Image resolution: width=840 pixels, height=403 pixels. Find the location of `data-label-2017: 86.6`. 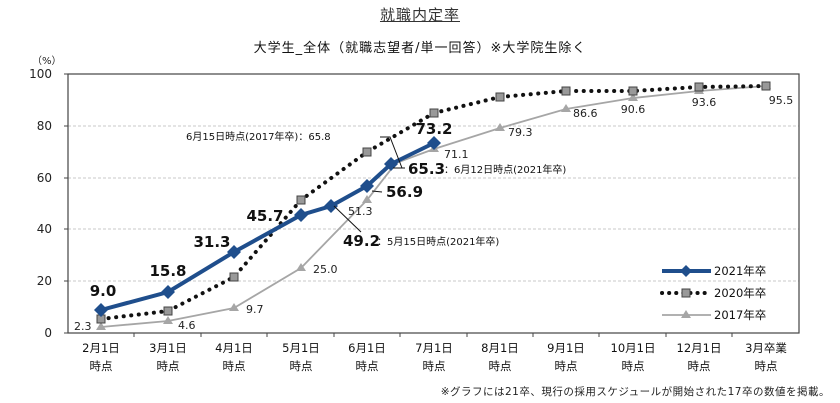

data-label-2017: 86.6 is located at coordinates (585, 113).